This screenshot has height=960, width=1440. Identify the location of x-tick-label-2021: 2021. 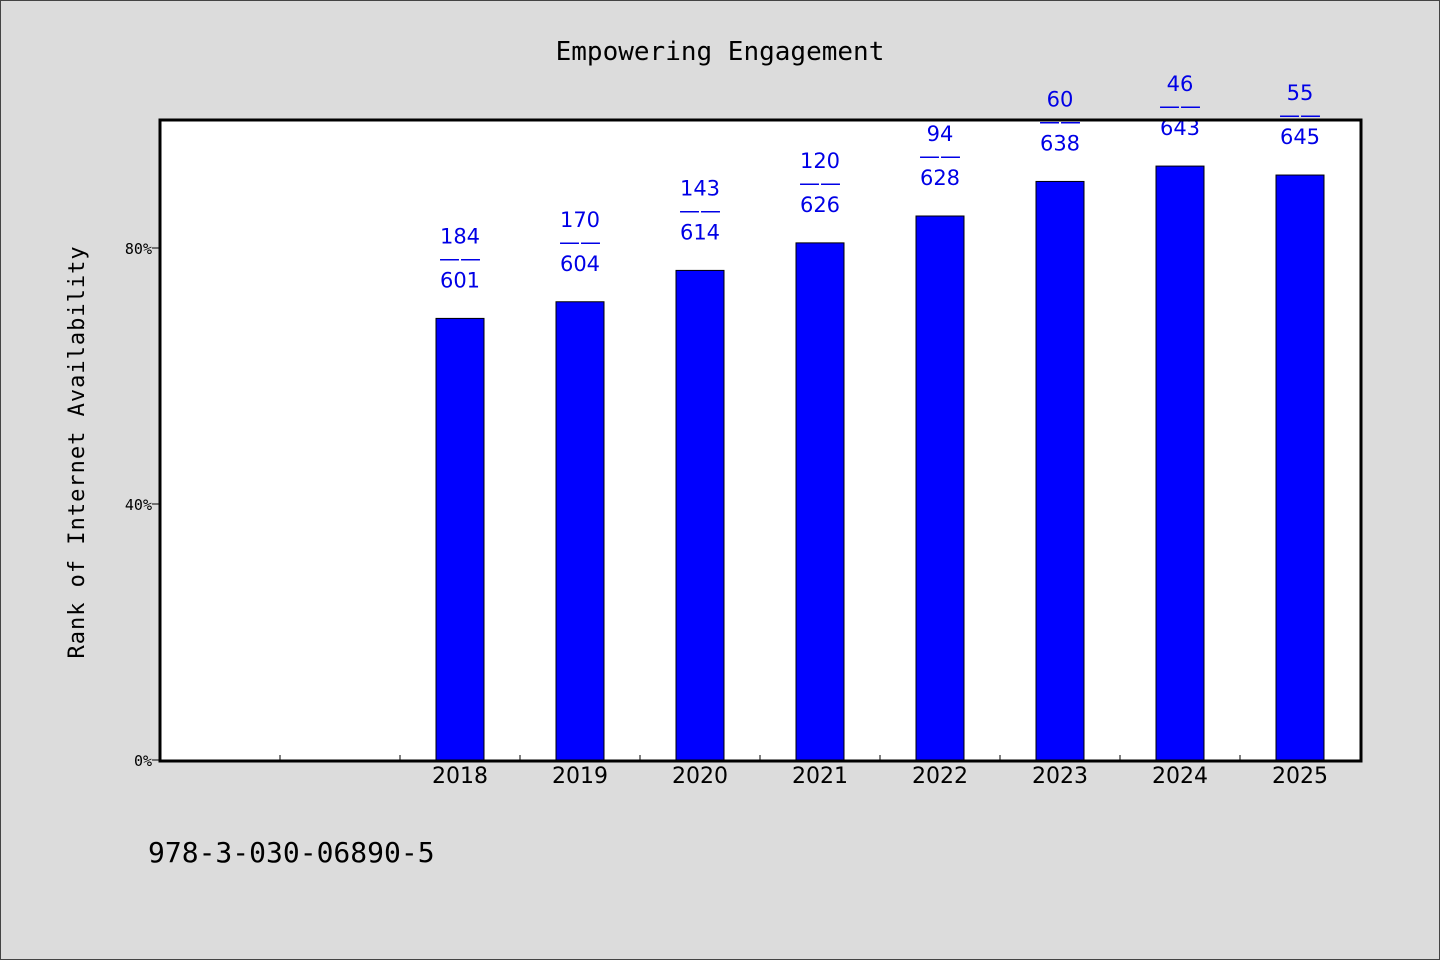
(820, 776).